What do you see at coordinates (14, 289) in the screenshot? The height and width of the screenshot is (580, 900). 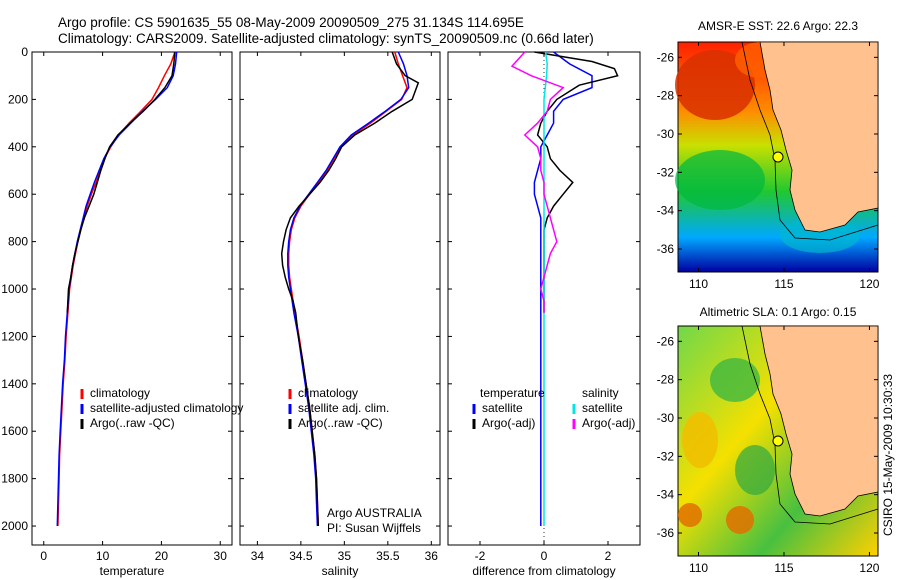 I see `y-tick-label: 1000` at bounding box center [14, 289].